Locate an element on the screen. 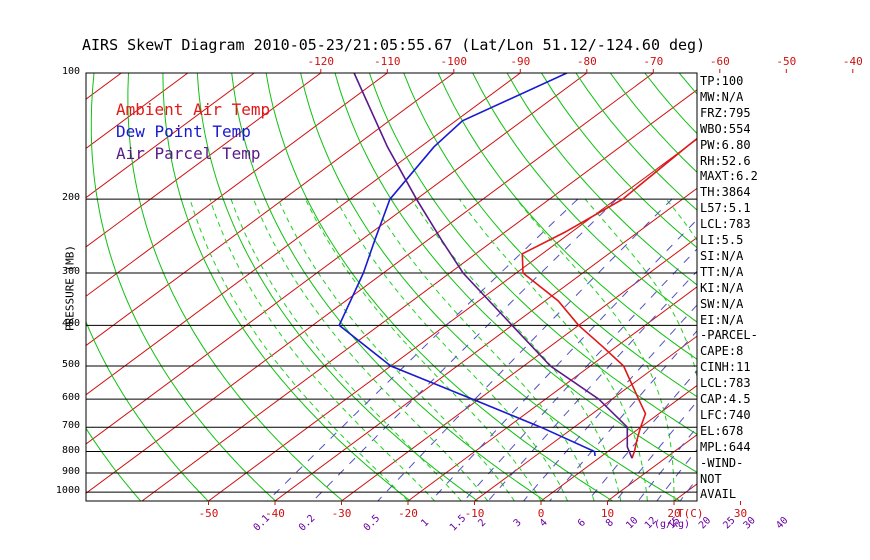  index-item: AVAIL is located at coordinates (718, 494).